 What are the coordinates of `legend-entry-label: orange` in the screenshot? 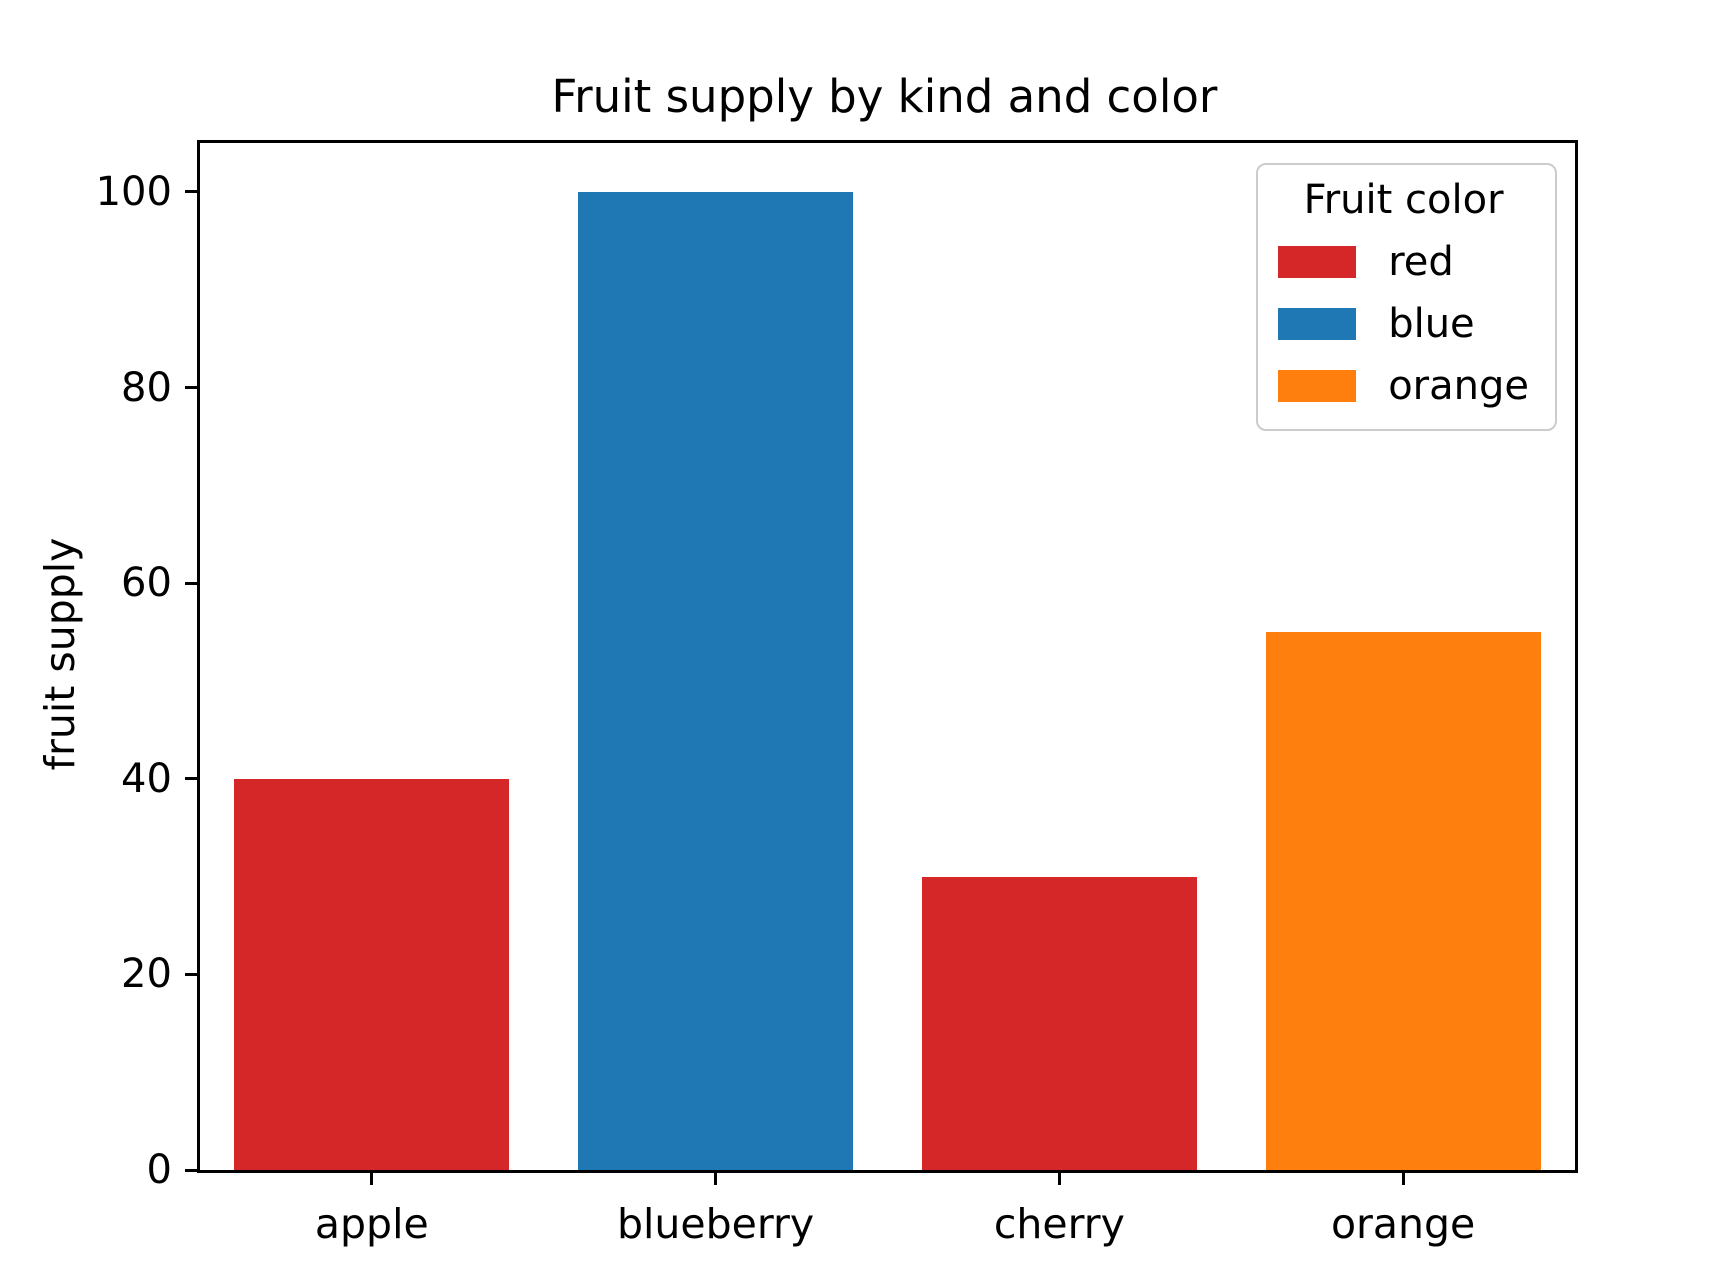 It's located at (1458, 385).